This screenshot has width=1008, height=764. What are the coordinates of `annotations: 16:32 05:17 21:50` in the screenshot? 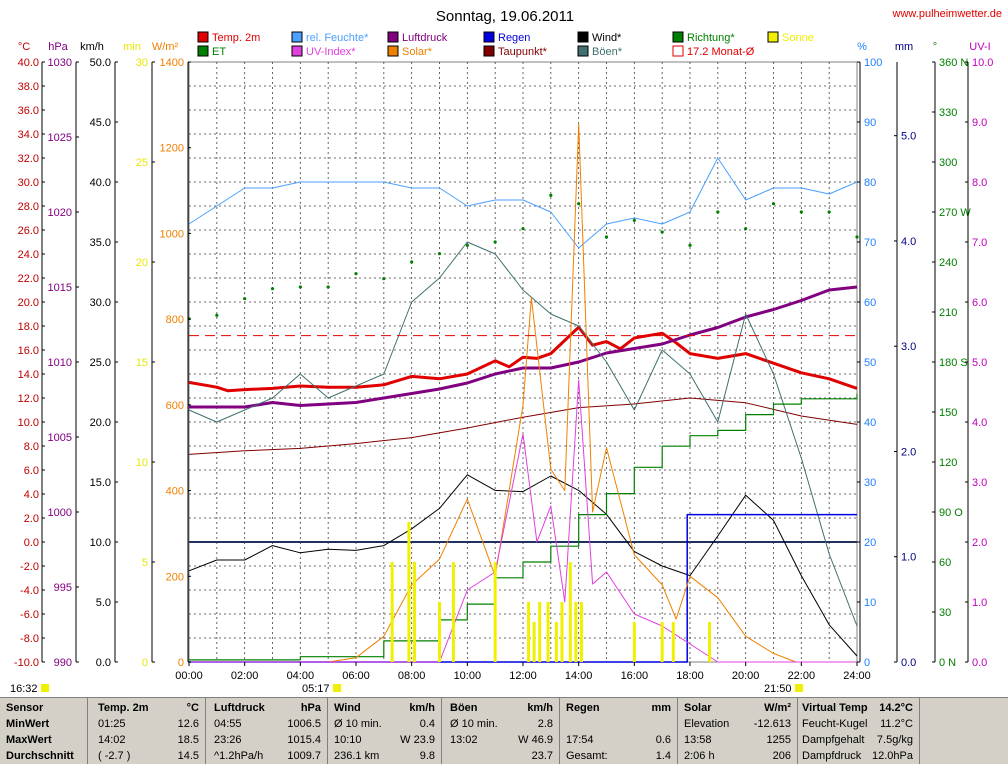 It's located at (406, 689).